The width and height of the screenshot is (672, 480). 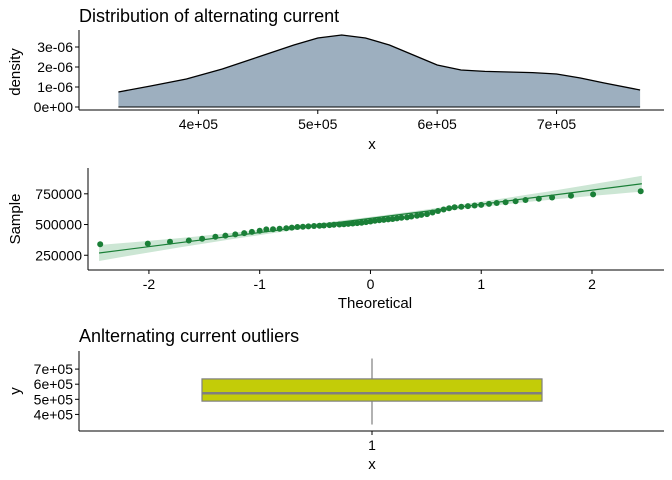 I want to click on box-plot-area, so click(x=372, y=391).